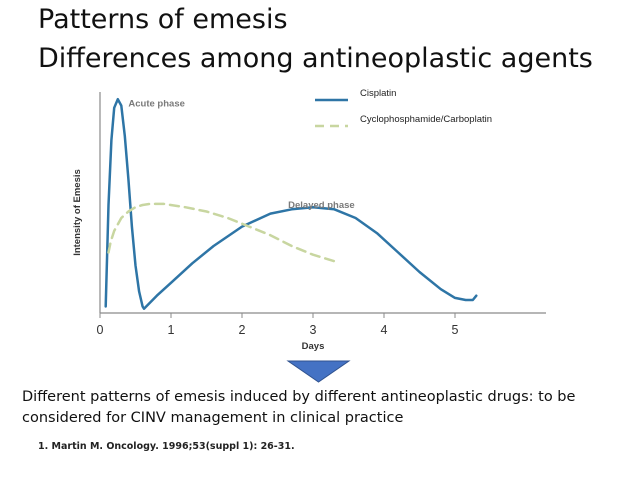  Describe the element at coordinates (426, 119) in the screenshot. I see `legend-entry-label: Cyclophosphamide/Carboplatin` at that location.